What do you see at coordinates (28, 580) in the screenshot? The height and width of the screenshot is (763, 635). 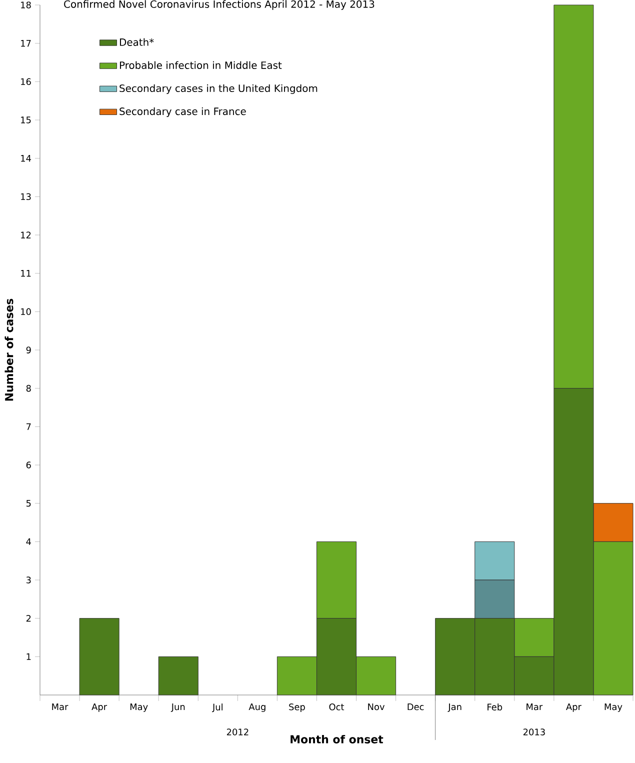 I see `y-tick-label: 3` at bounding box center [28, 580].